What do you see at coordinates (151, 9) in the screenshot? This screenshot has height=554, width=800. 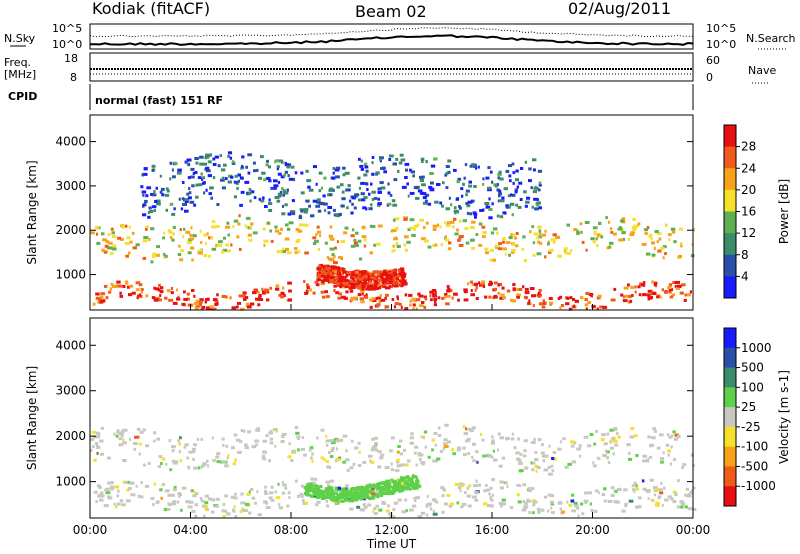 I see `station-title: Kodiak (fitACF)` at bounding box center [151, 9].